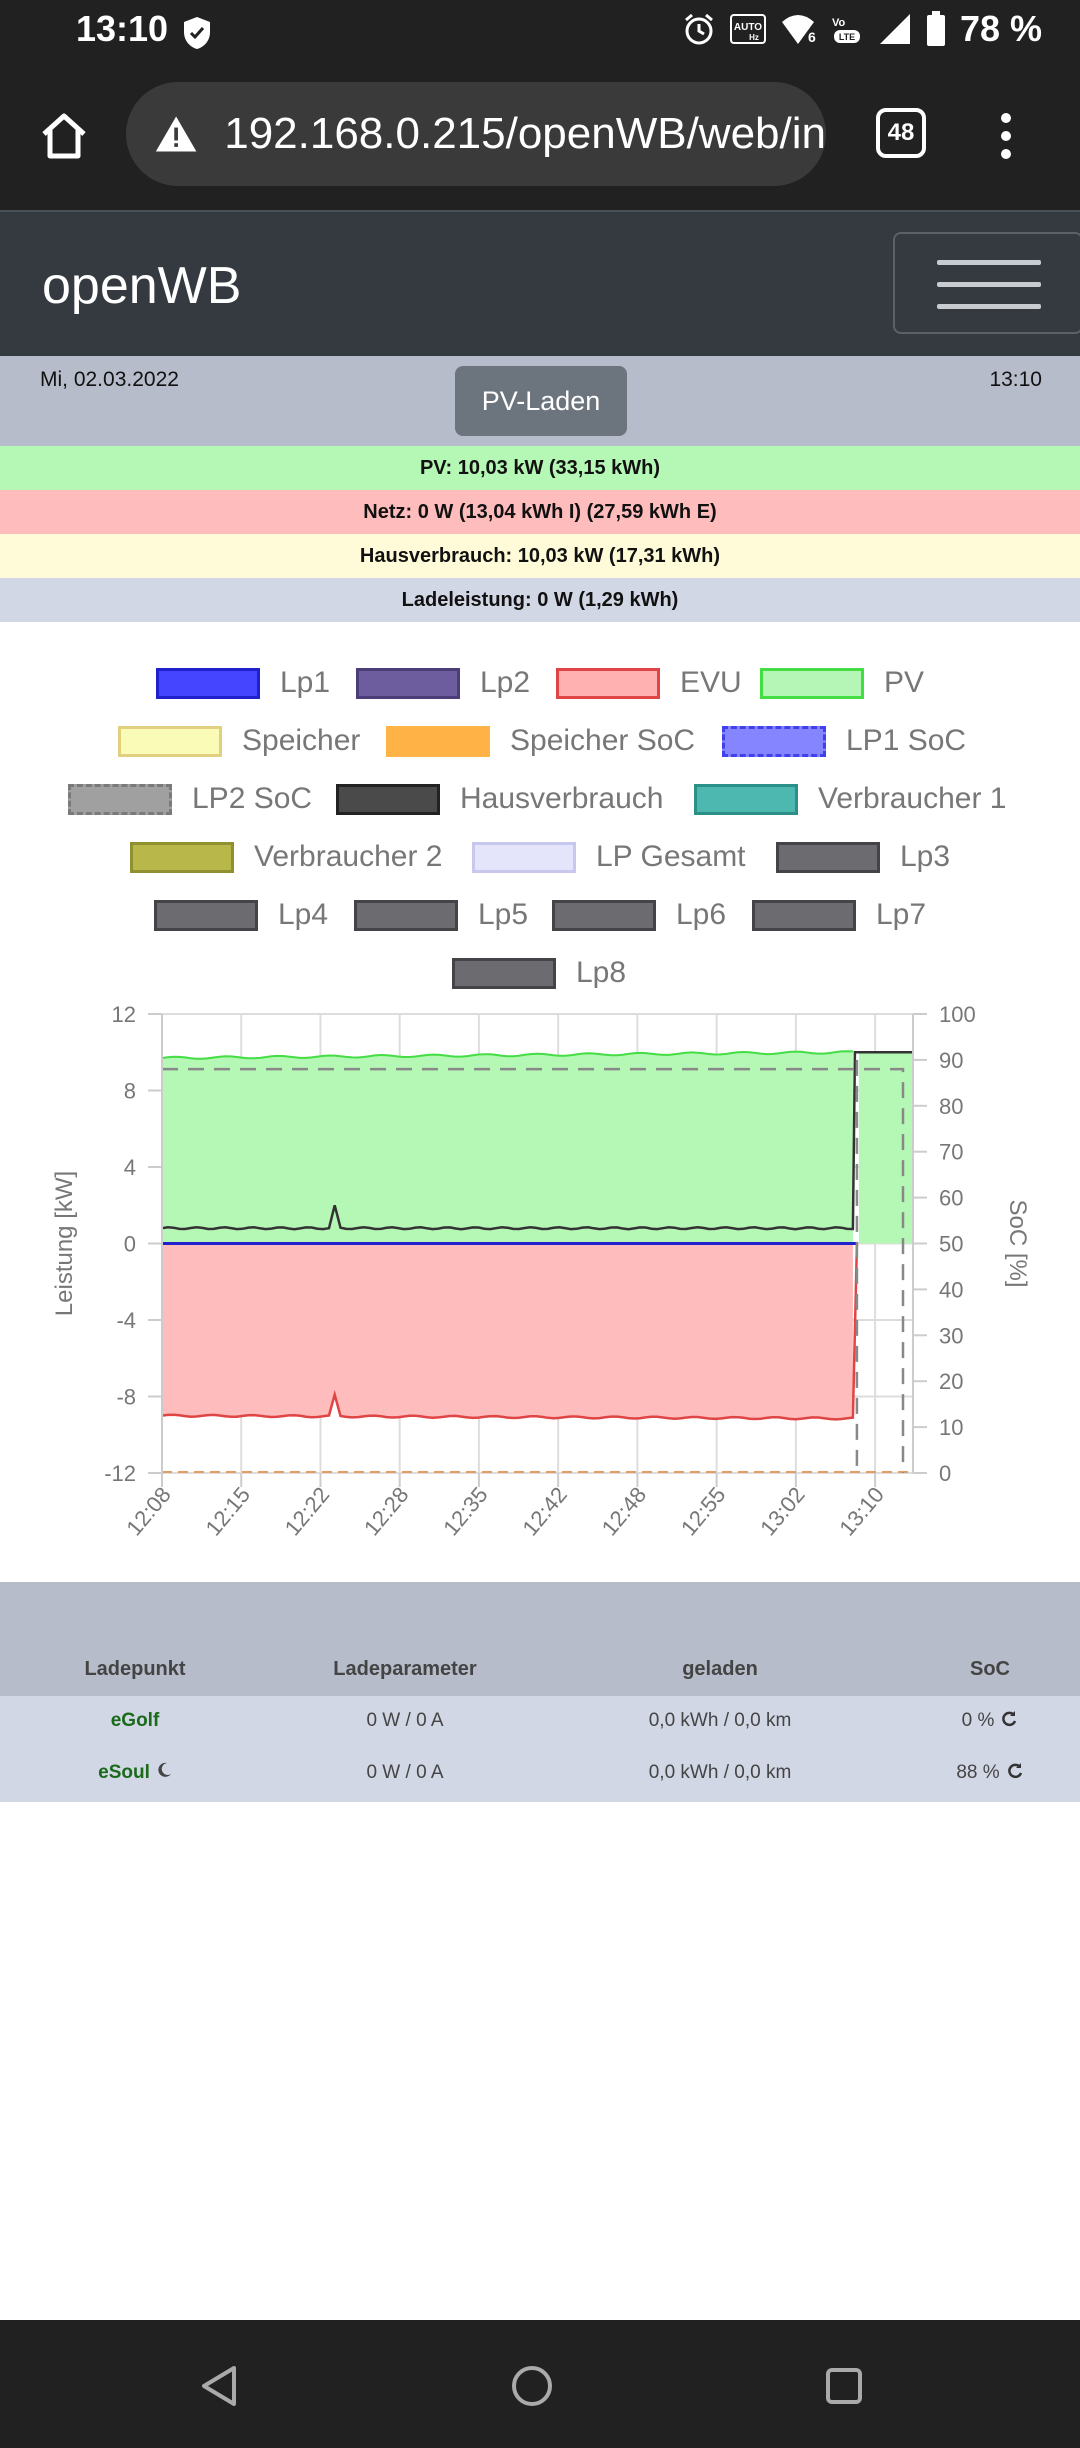  What do you see at coordinates (443, 683) in the screenshot?
I see `legend-item-lp2: Lp2` at bounding box center [443, 683].